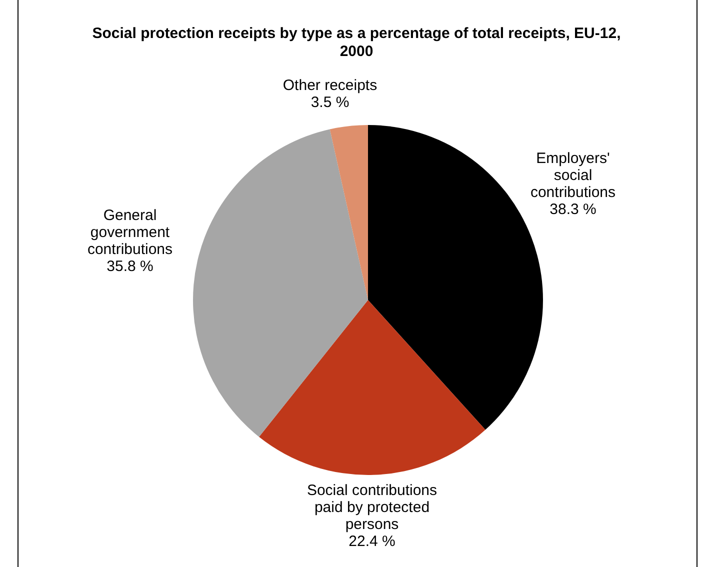 This screenshot has height=567, width=713. Describe the element at coordinates (356, 42) in the screenshot. I see `chart-title: Social protection receipts by type as a percentage of total receipts, EU-12, 2000` at that location.